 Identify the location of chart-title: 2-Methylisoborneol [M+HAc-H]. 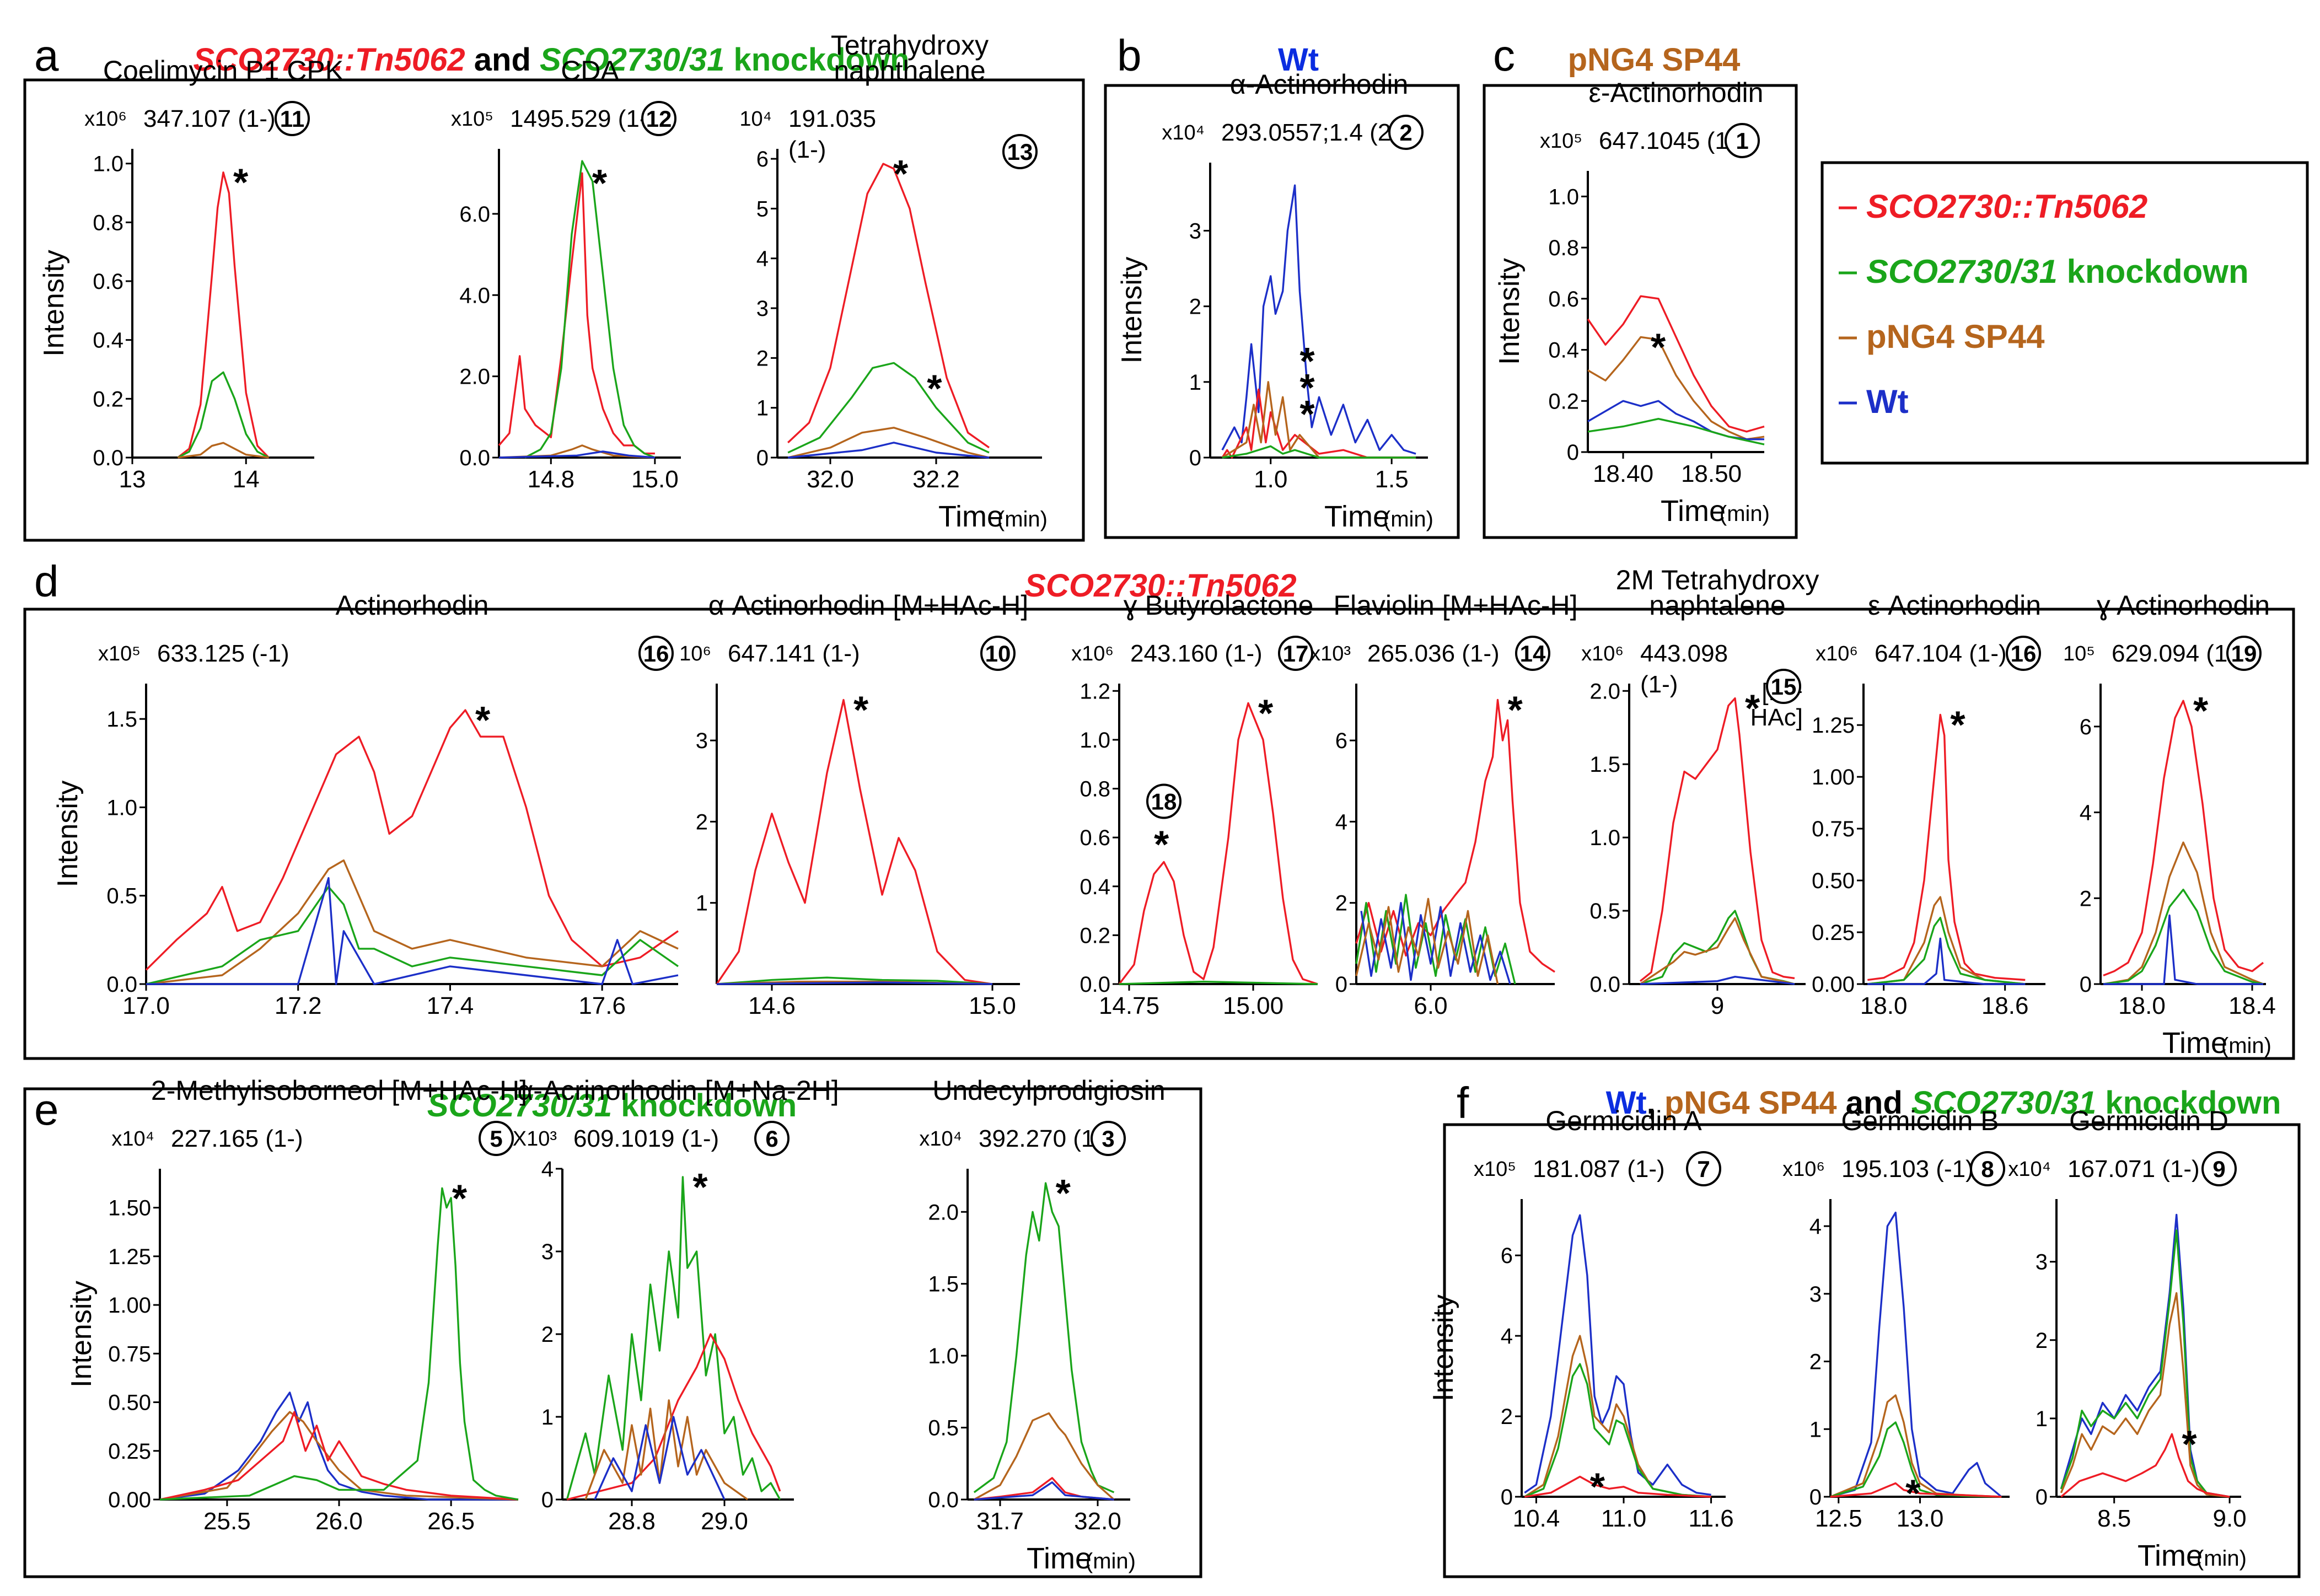
(339, 1090).